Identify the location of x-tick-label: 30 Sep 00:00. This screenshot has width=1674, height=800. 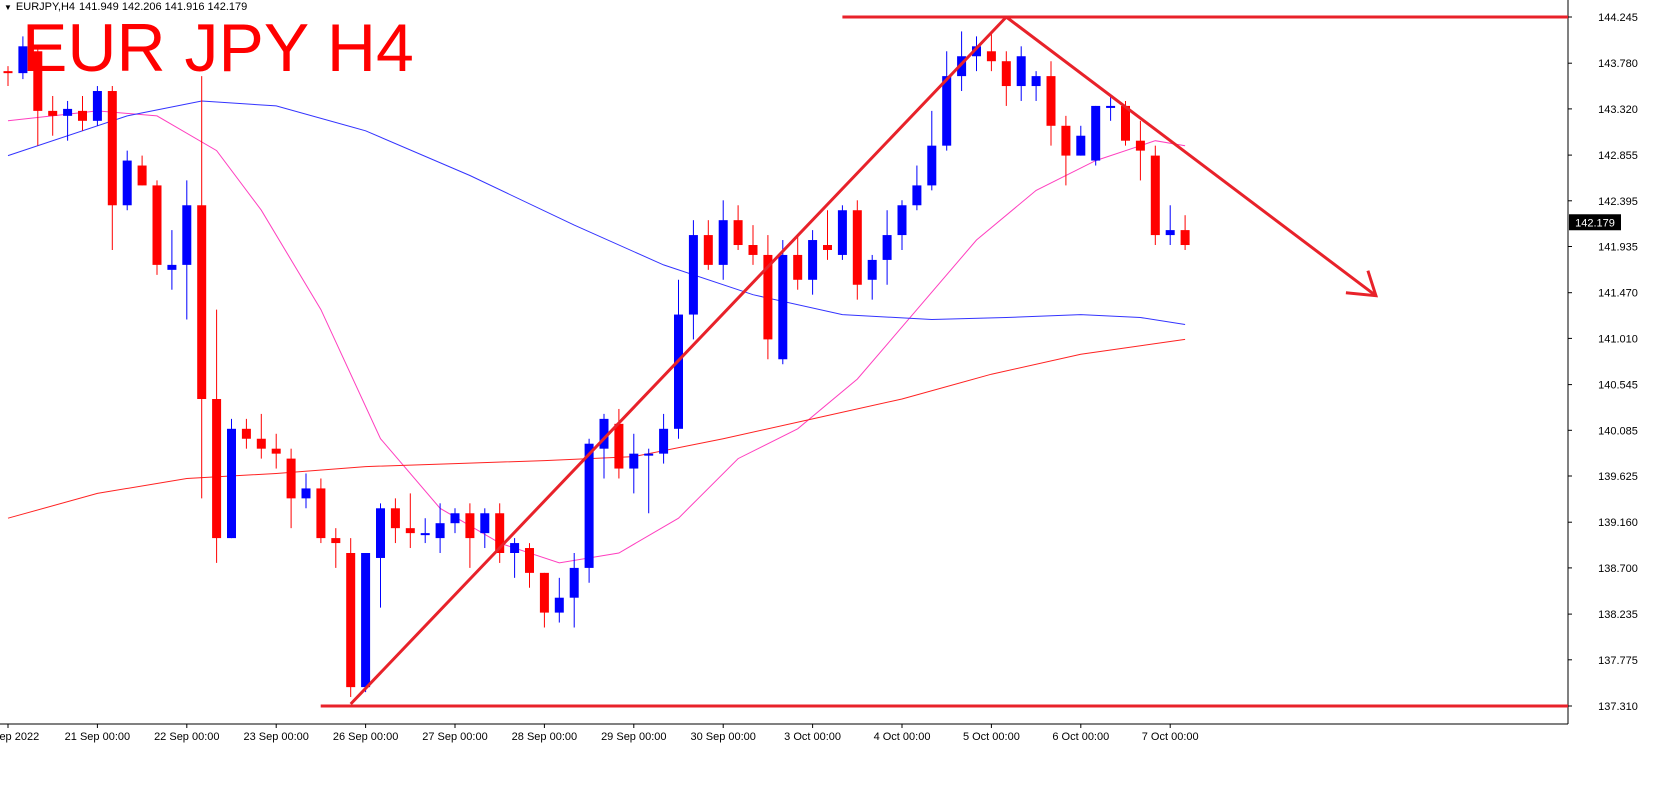
(722, 737).